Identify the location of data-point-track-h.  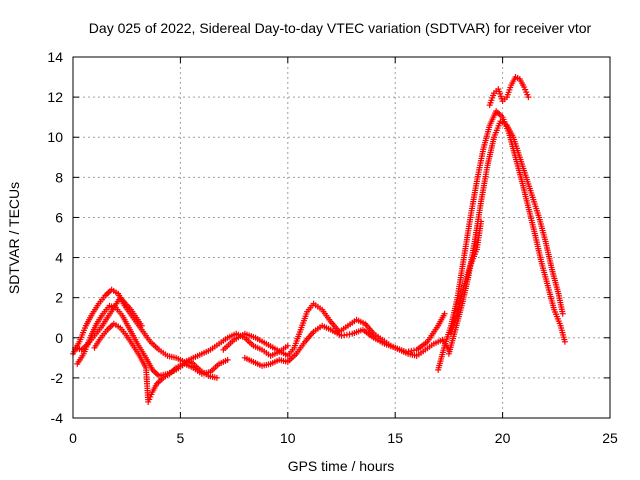
(528, 97).